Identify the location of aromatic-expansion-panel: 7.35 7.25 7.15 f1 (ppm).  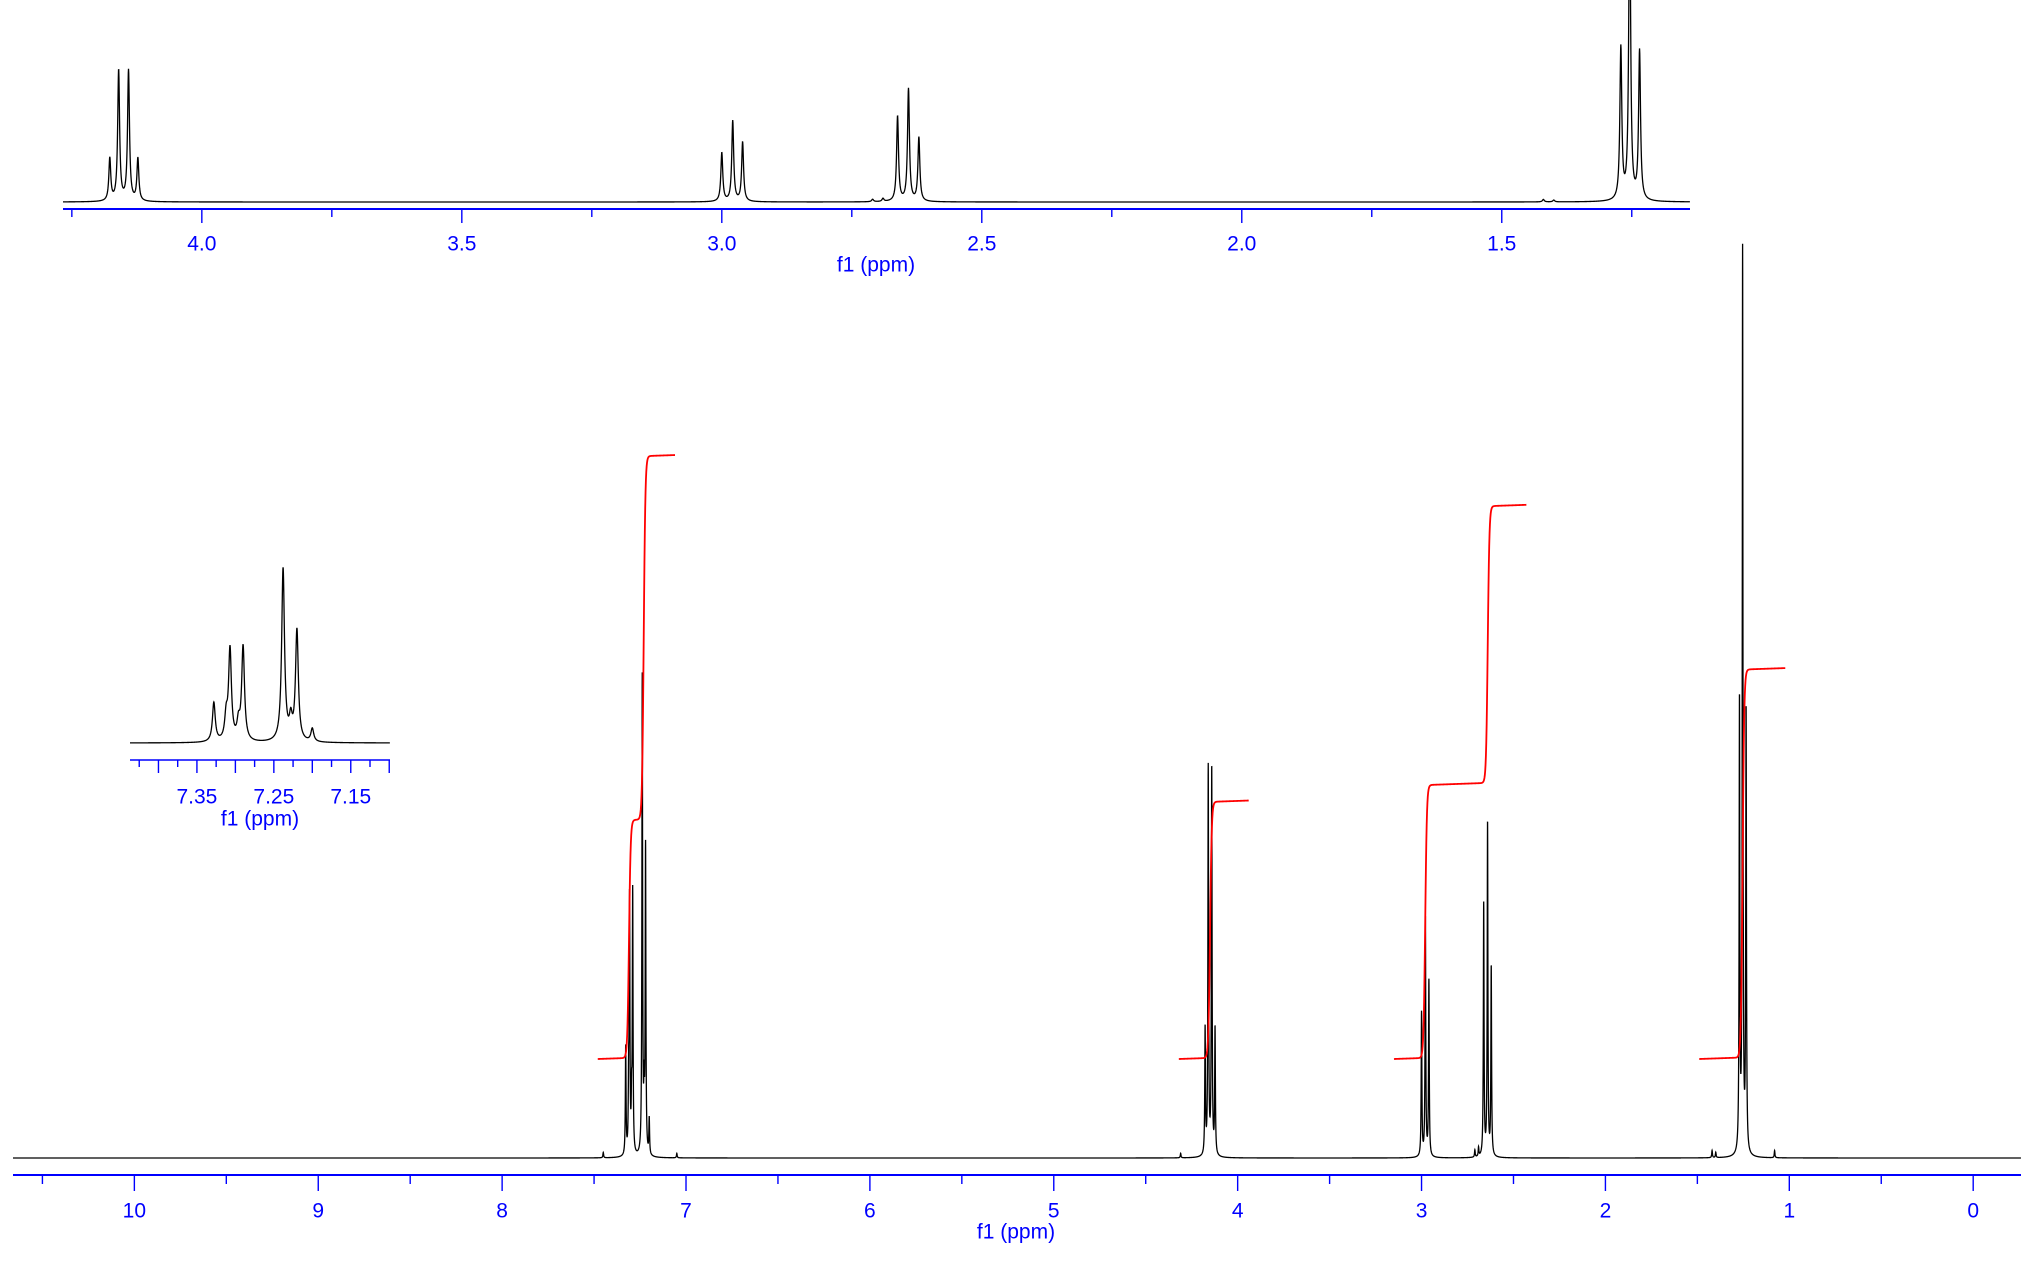
(260, 699).